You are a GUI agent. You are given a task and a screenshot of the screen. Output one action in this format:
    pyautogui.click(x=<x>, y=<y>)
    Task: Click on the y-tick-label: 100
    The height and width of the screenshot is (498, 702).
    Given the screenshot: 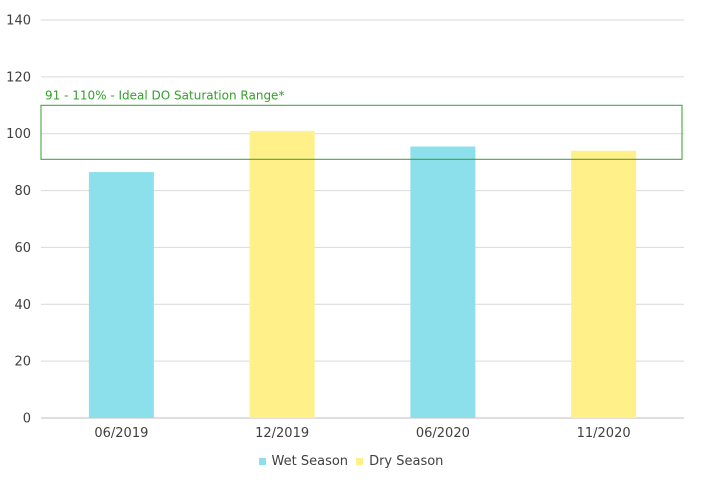 What is the action you would take?
    pyautogui.click(x=18, y=134)
    